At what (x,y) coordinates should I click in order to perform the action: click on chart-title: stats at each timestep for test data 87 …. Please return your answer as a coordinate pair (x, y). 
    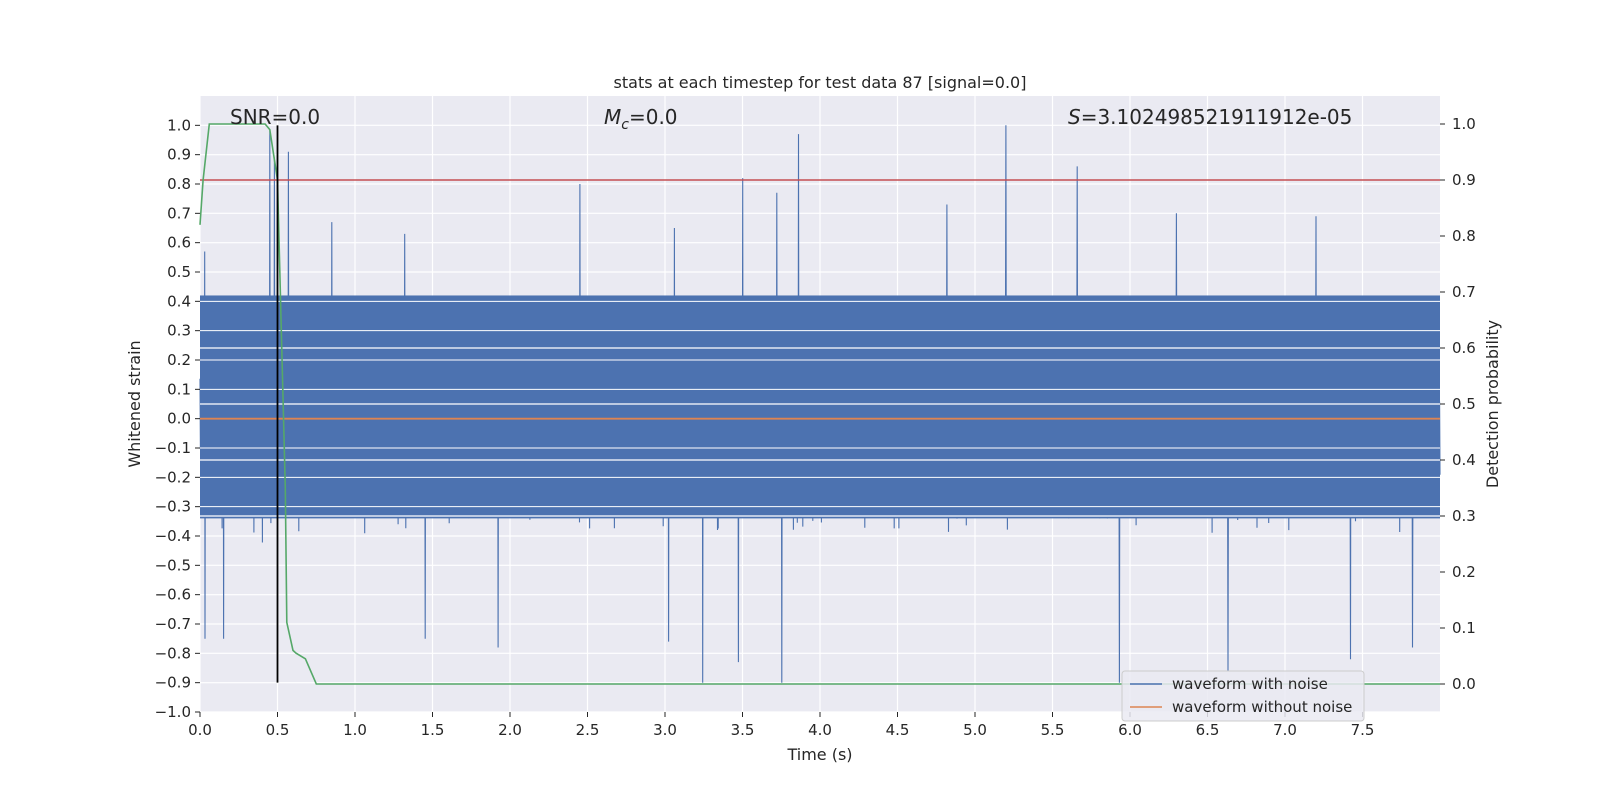
    Looking at the image, I should click on (820, 82).